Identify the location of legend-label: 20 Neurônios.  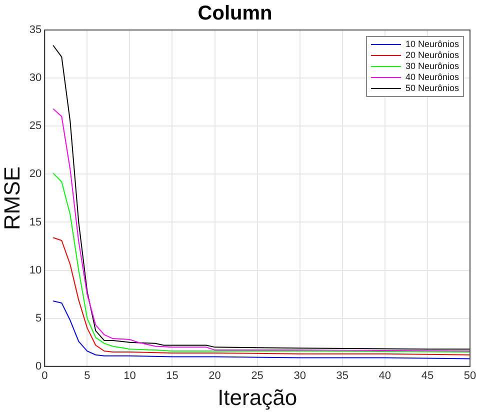
(432, 55).